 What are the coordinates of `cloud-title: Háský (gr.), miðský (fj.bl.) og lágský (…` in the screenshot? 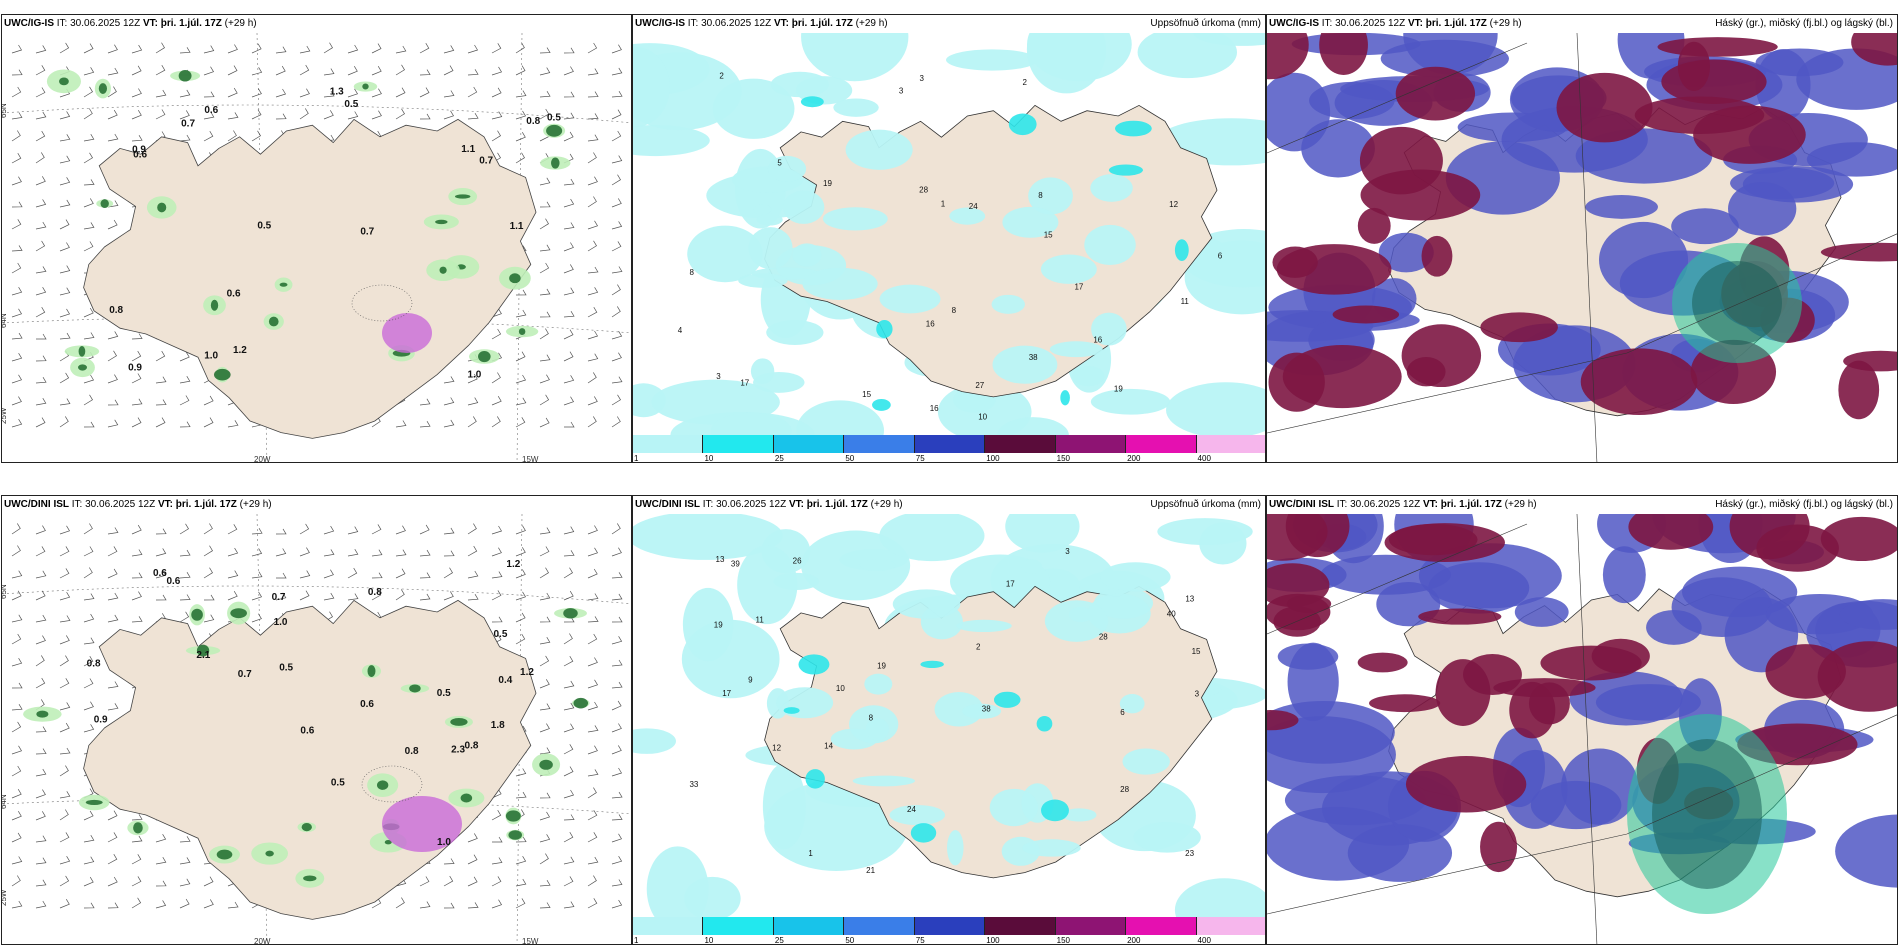 It's located at (1804, 504).